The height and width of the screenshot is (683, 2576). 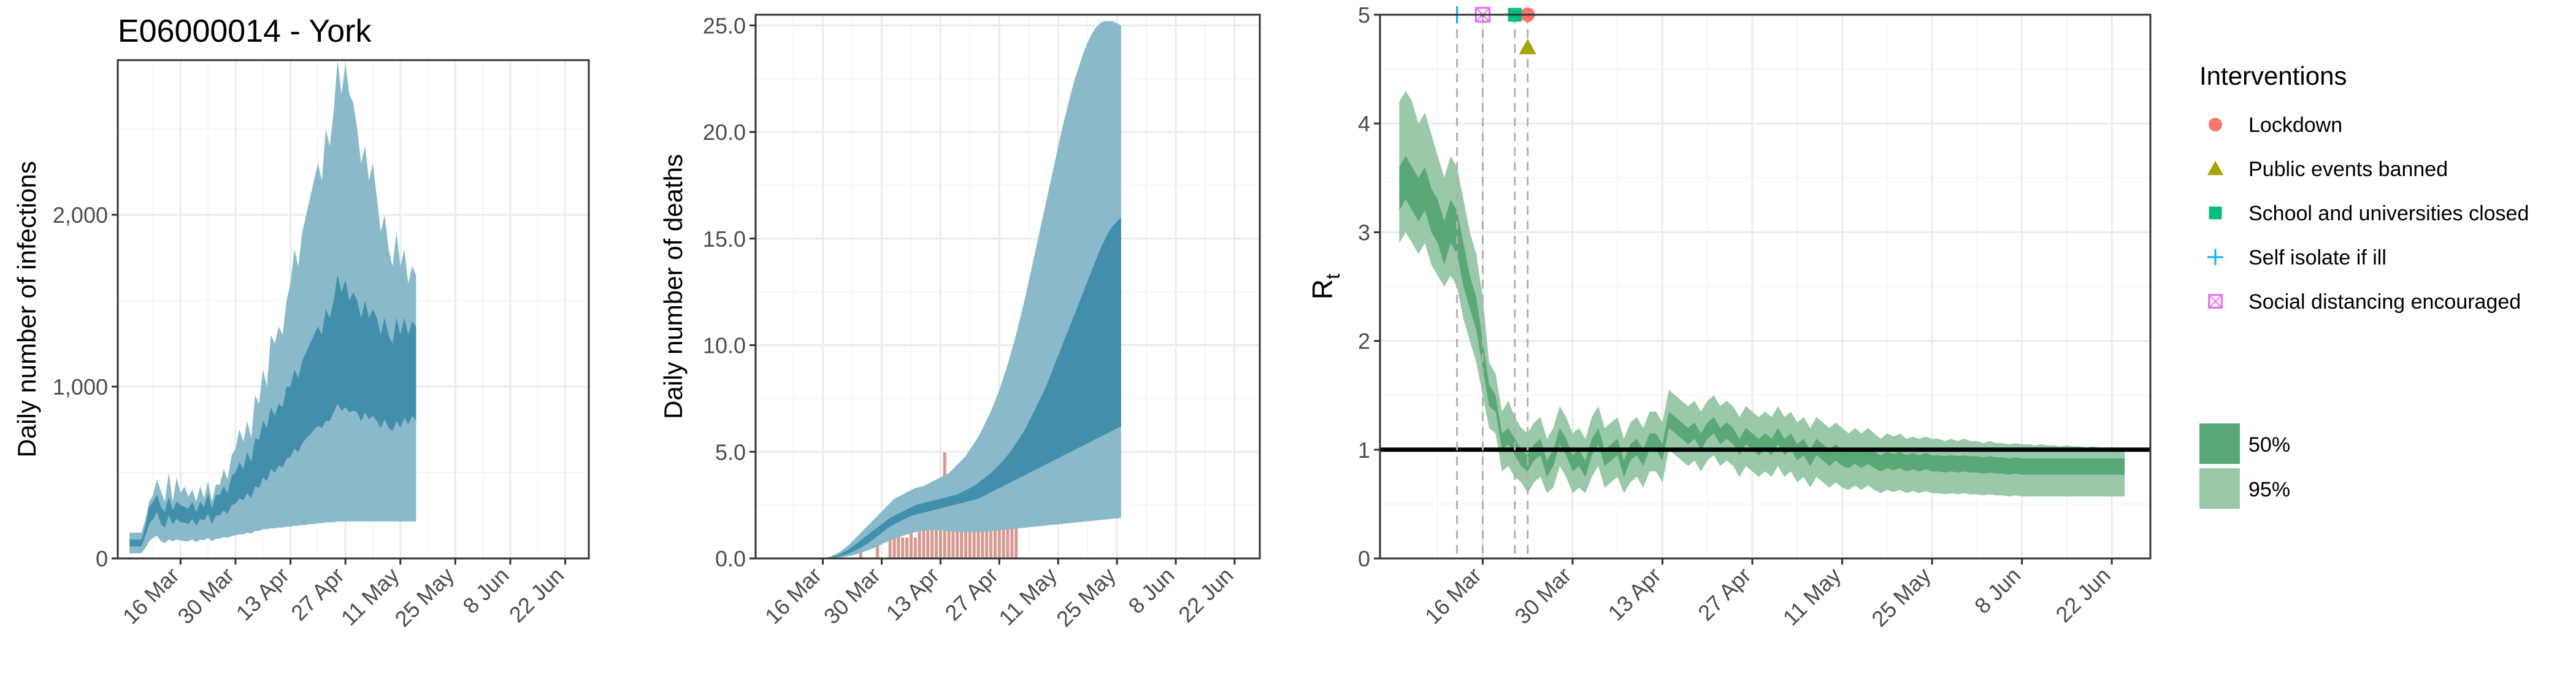 I want to click on figure-title: E06000014 - York, so click(x=245, y=31).